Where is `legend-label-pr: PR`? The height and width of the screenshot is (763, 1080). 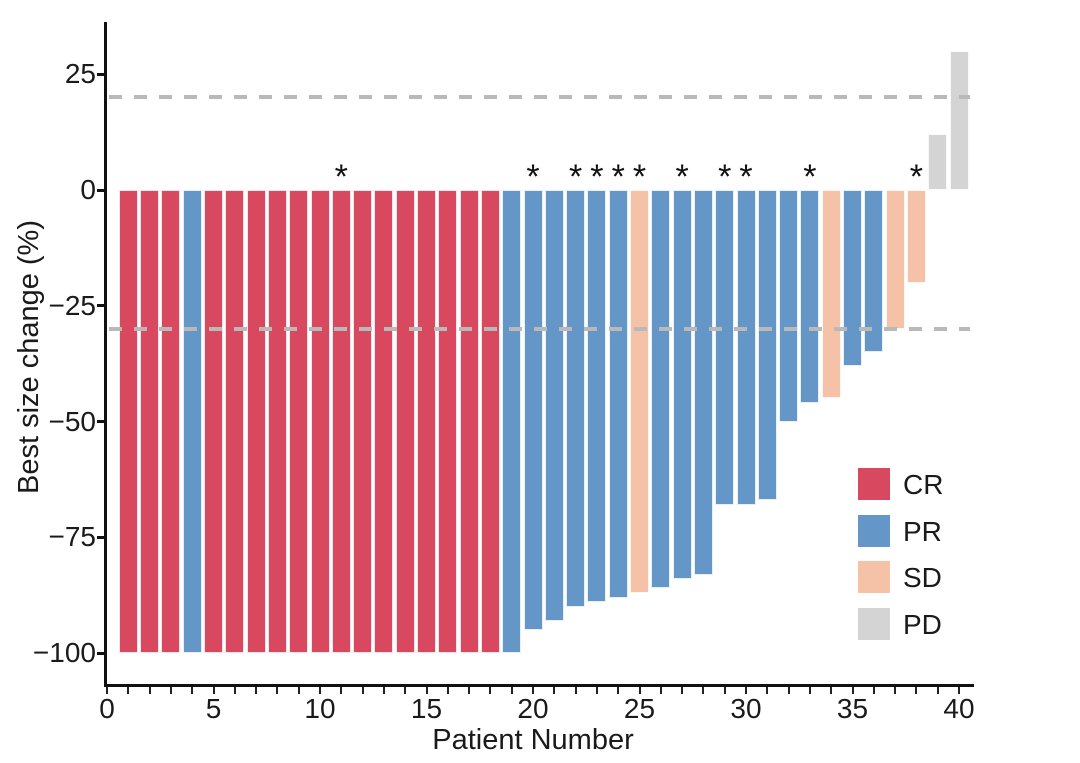
legend-label-pr: PR is located at coordinates (922, 531).